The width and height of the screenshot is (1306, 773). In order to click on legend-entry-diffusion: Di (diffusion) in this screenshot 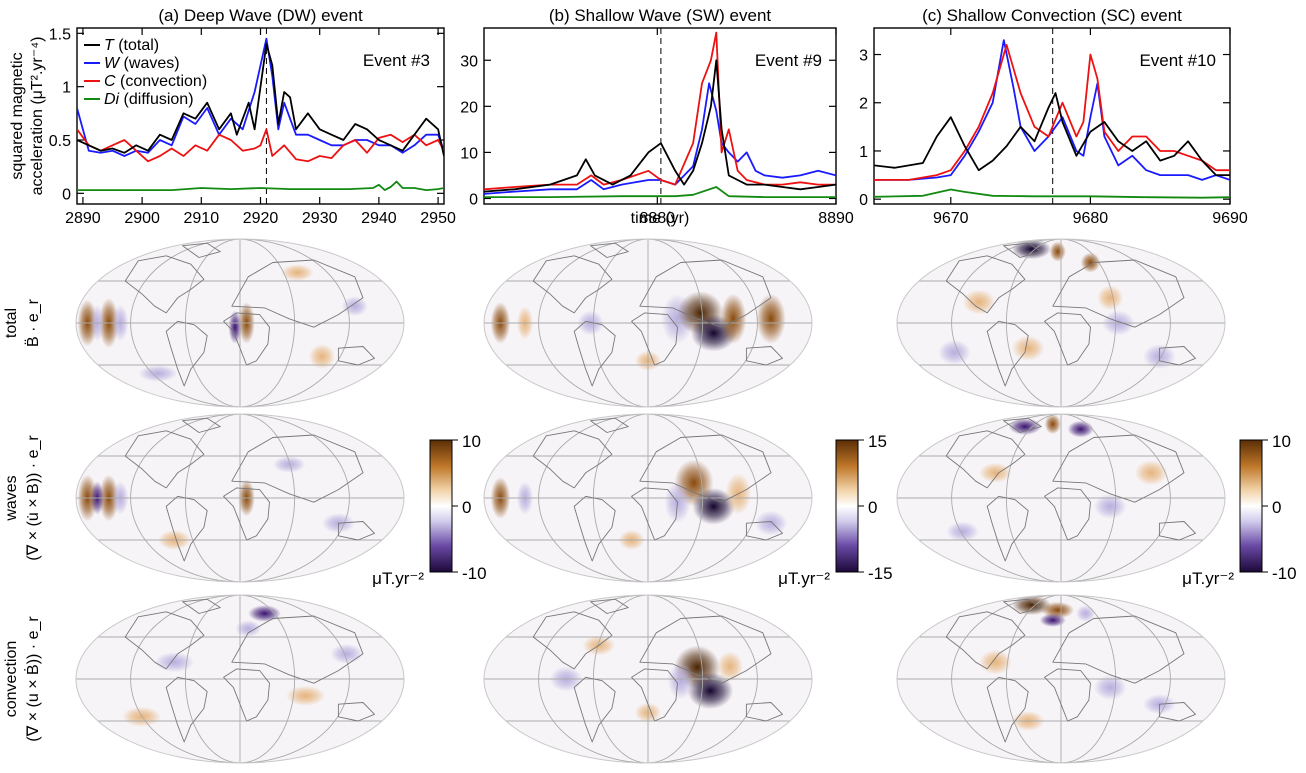, I will do `click(149, 99)`.